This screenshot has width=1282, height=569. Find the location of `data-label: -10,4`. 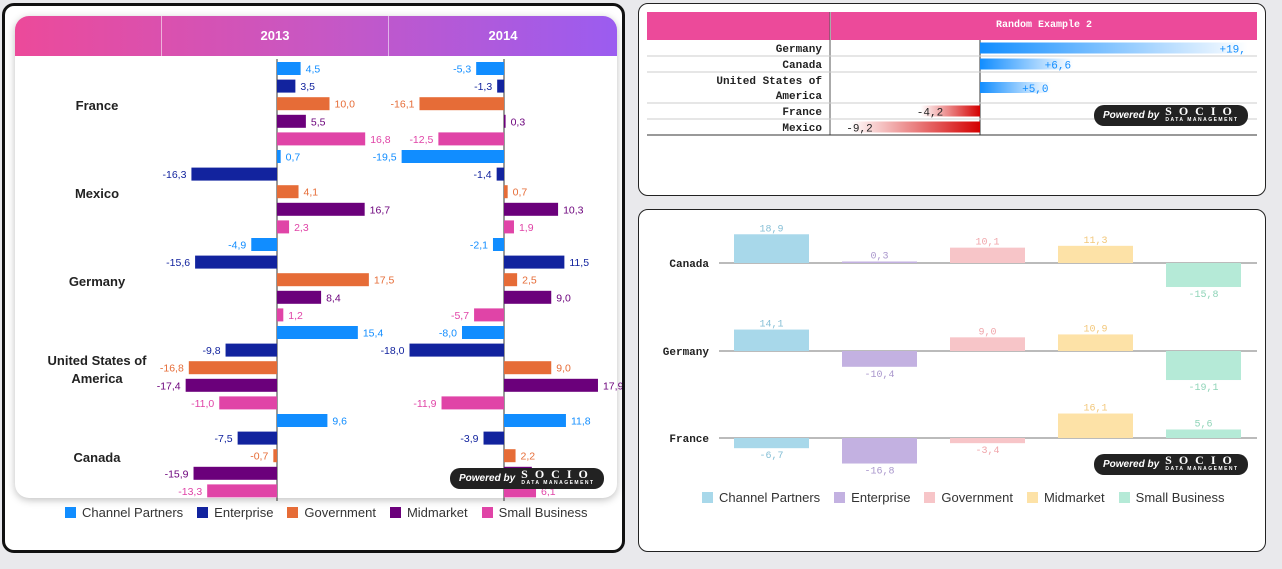

data-label: -10,4 is located at coordinates (879, 375).